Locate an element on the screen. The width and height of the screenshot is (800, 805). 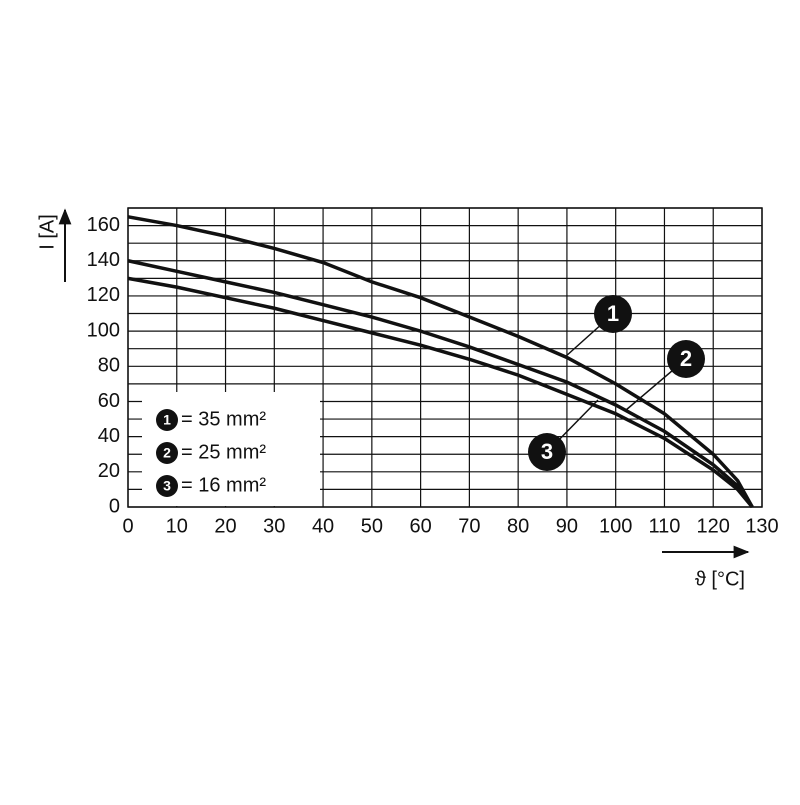
callout-label: 3 is located at coordinates (547, 451).